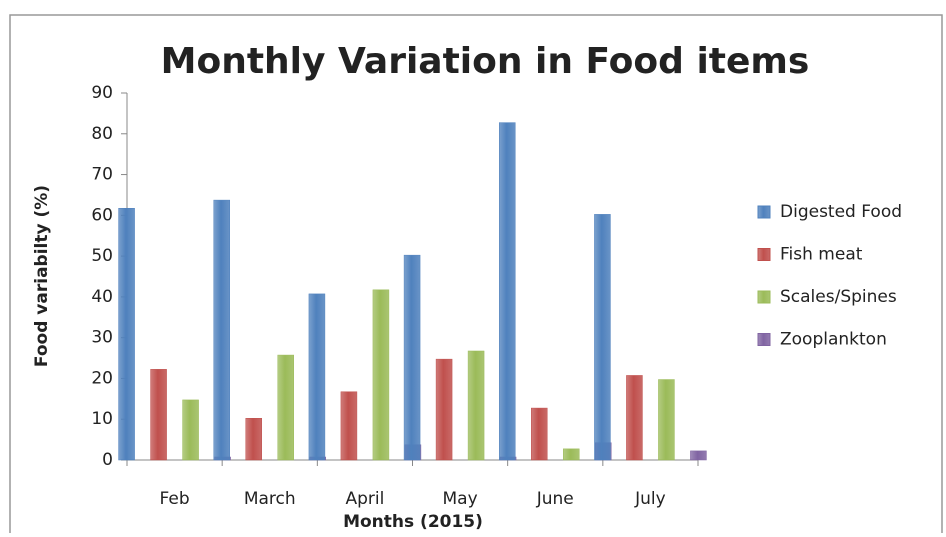 The image size is (946, 537). What do you see at coordinates (838, 297) in the screenshot?
I see `legend-label: Scales/Spines` at bounding box center [838, 297].